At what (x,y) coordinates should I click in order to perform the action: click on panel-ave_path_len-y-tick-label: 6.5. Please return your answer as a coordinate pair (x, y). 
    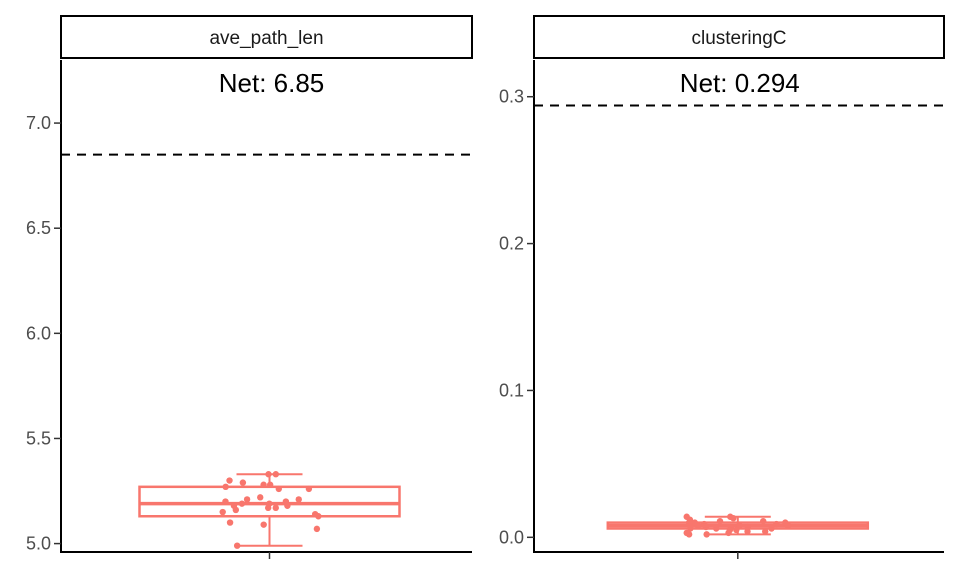
    Looking at the image, I should click on (38, 228).